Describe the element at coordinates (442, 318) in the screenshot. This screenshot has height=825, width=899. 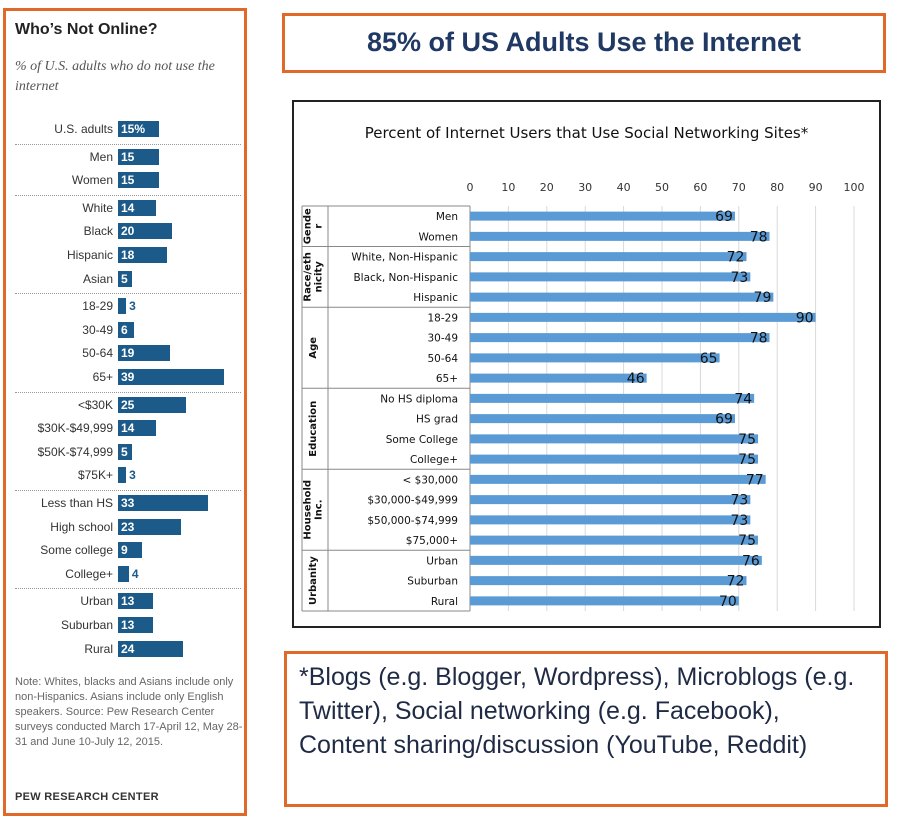
I see `category-label: 18-29` at that location.